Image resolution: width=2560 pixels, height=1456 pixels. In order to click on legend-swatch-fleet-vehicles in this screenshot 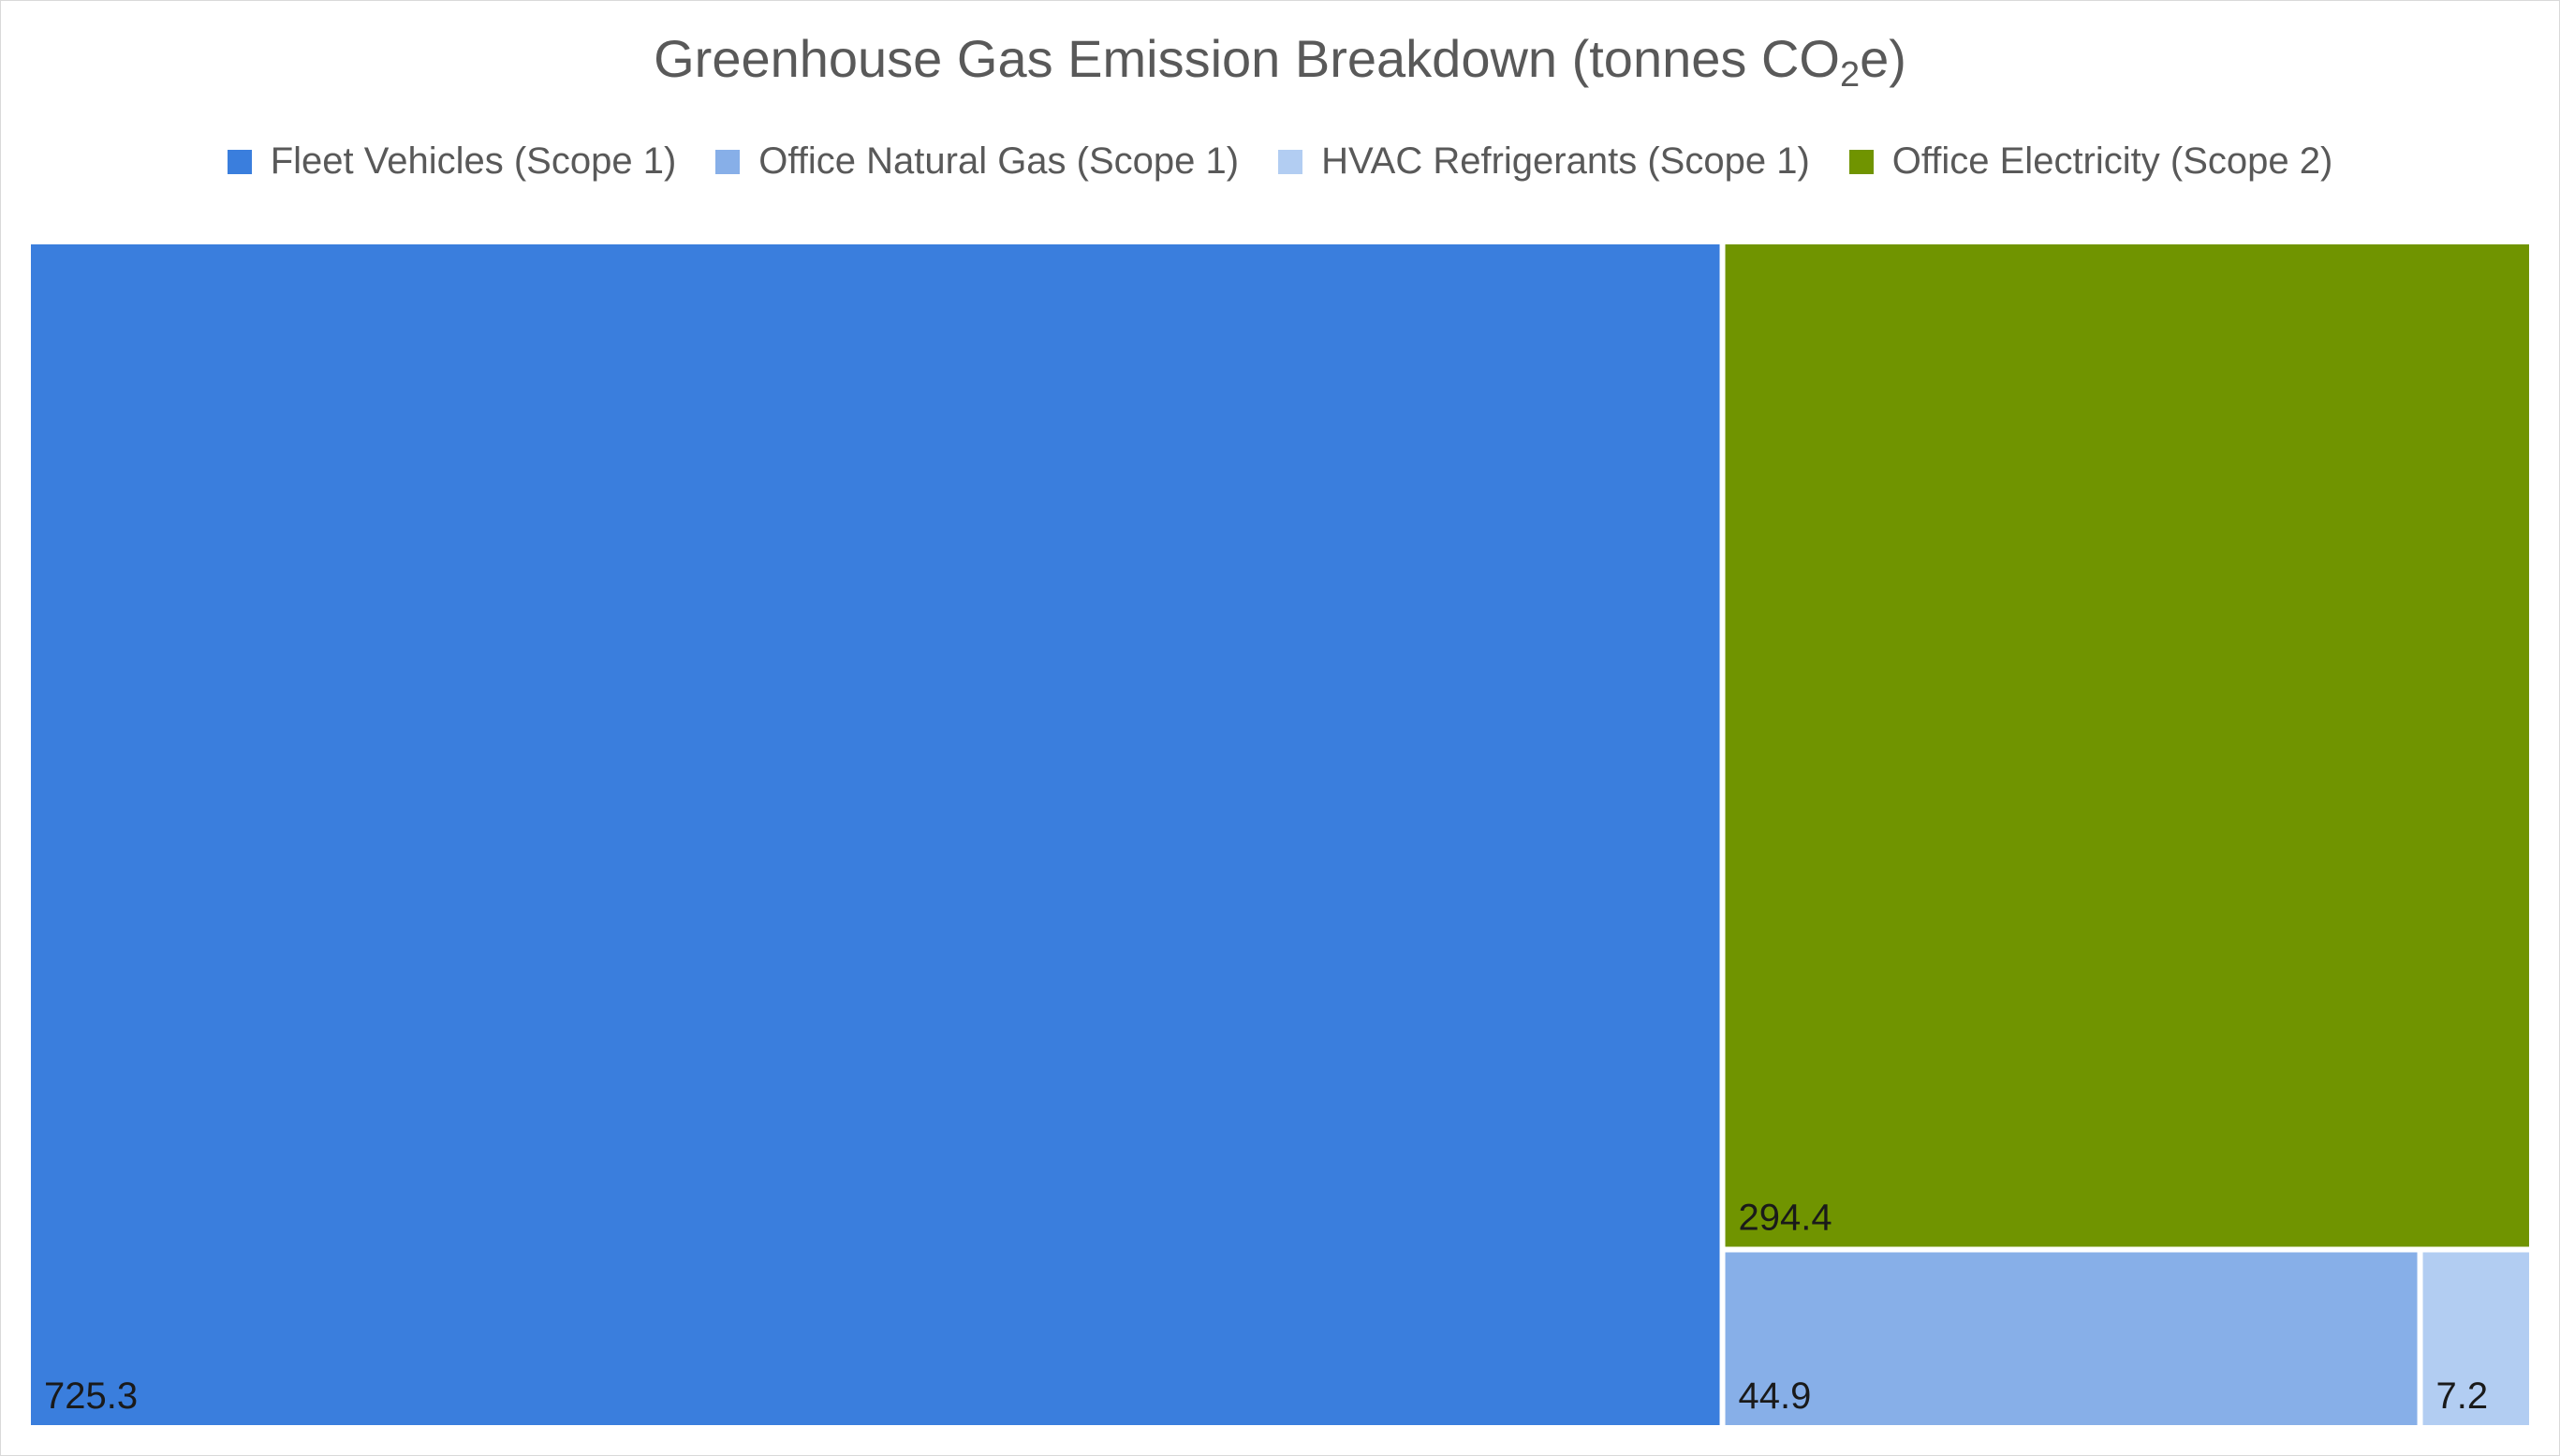, I will do `click(239, 161)`.